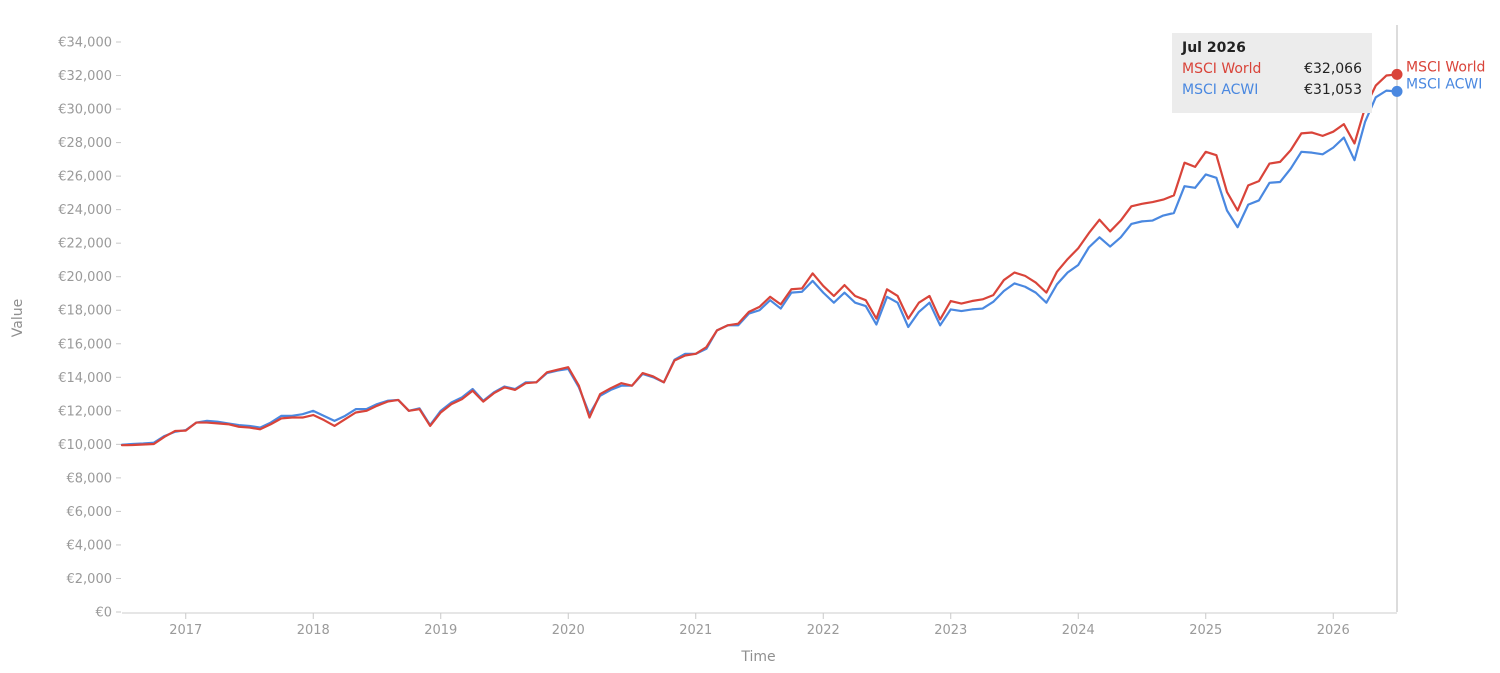  Describe the element at coordinates (950, 630) in the screenshot. I see `x-tick-label: 2023` at that location.